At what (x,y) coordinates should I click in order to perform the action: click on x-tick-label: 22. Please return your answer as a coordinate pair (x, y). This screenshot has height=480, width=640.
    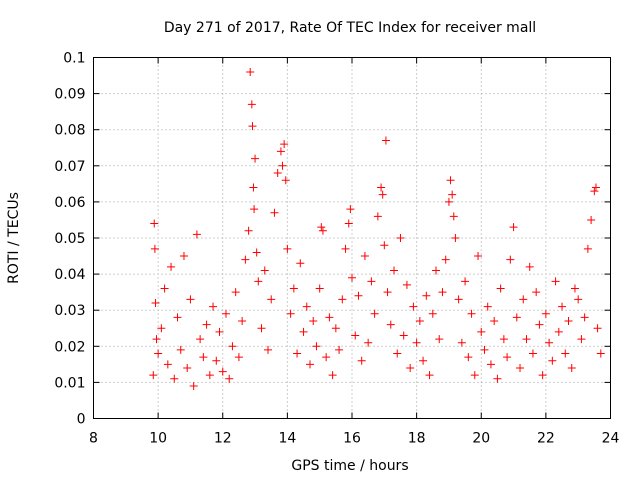
    Looking at the image, I should click on (546, 439).